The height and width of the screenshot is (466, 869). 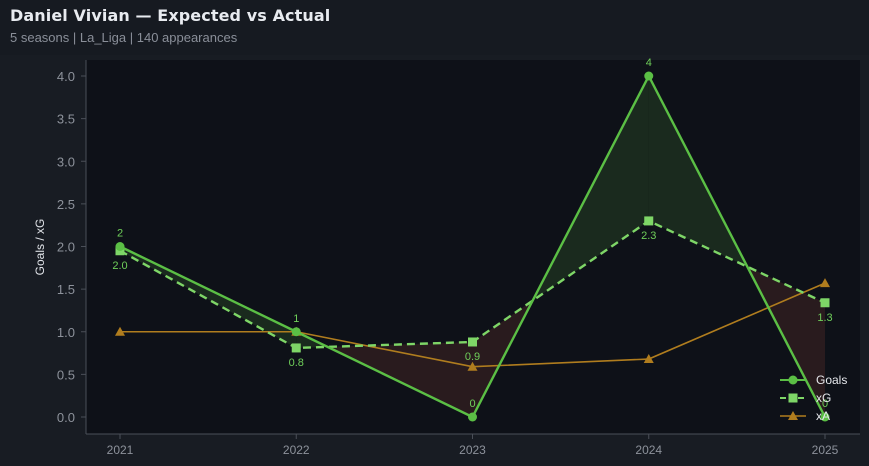 What do you see at coordinates (66, 119) in the screenshot?
I see `y-tick-label: 3.5` at bounding box center [66, 119].